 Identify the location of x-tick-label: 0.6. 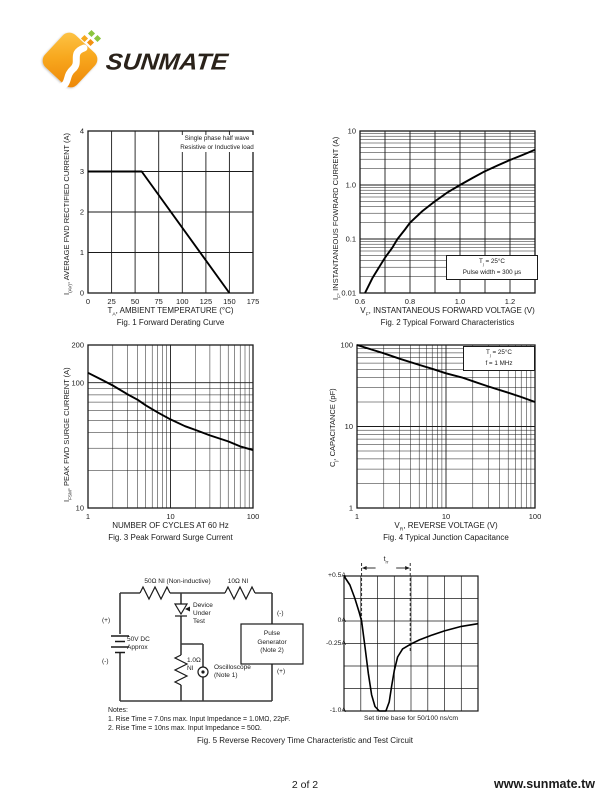
(360, 301).